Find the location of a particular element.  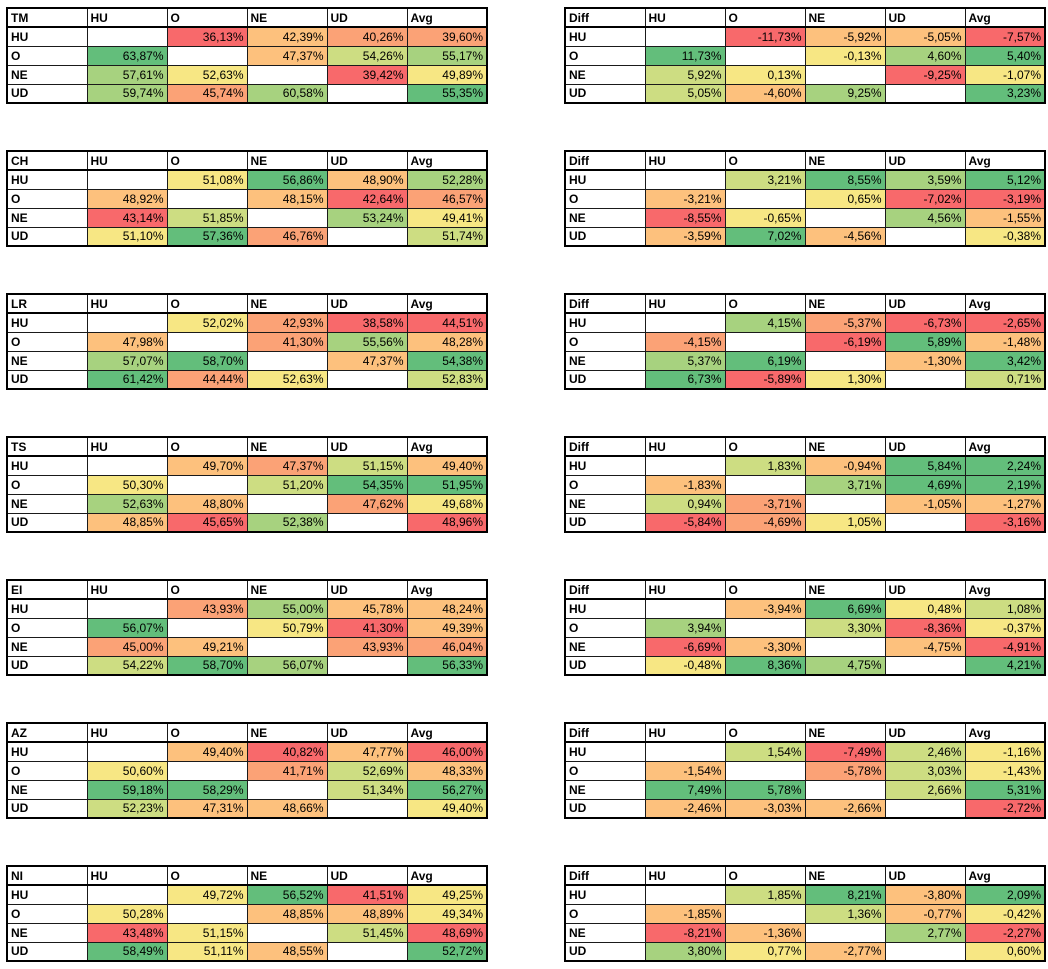

cell-value: 7,49% is located at coordinates (685, 789).